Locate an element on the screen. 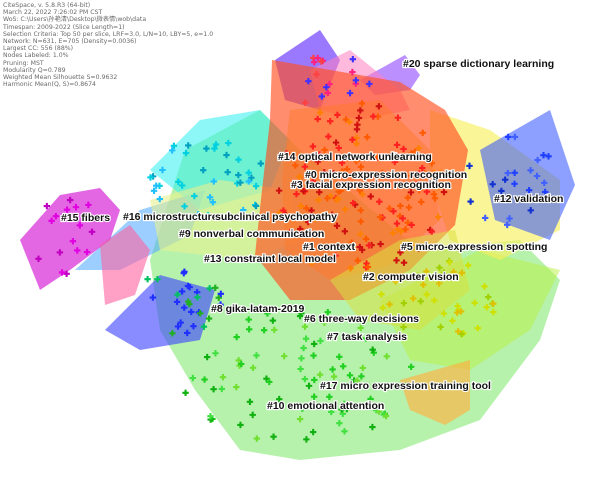  cluster-label-17: #17 micro expression training tool is located at coordinates (405, 386).